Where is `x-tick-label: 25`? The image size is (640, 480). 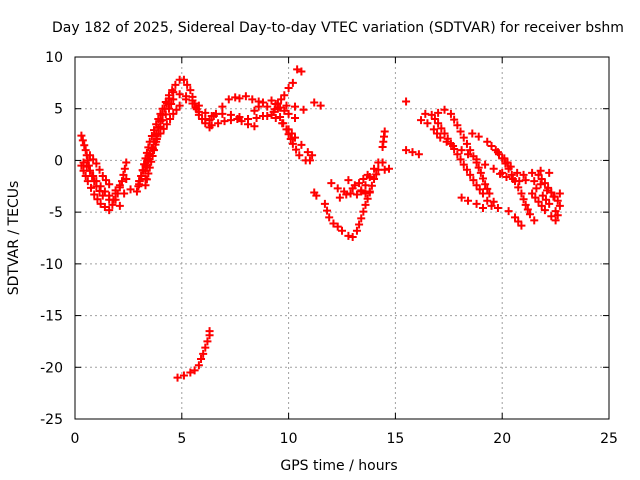
x-tick-label: 25 is located at coordinates (609, 439).